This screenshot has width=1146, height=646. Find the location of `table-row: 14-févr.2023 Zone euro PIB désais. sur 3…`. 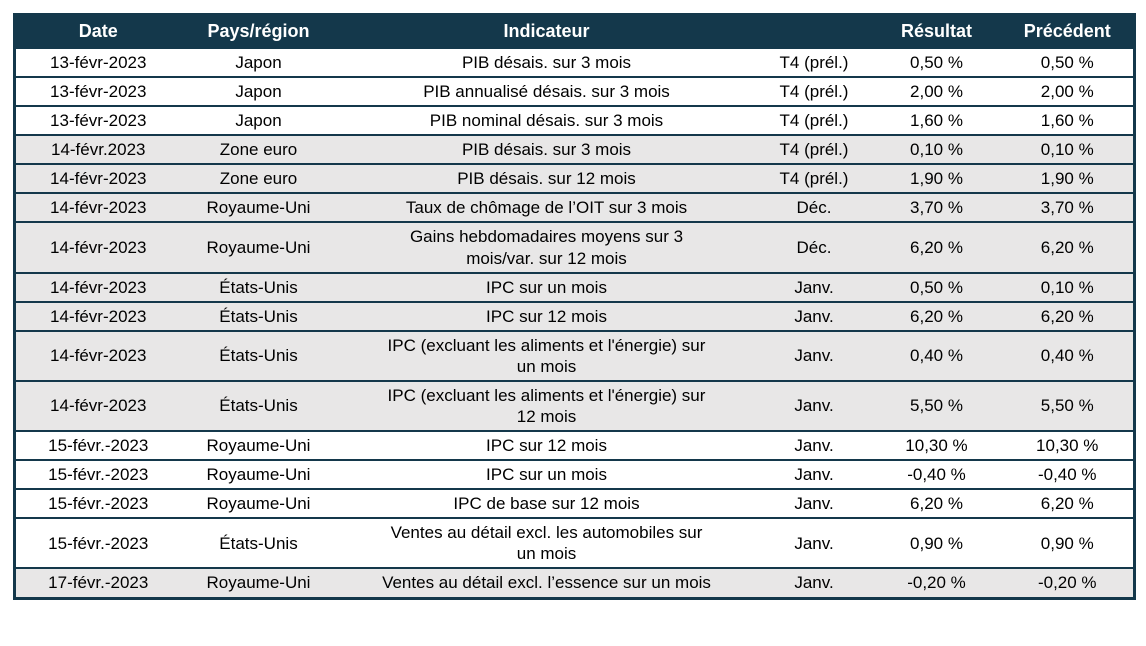

table-row: 14-févr.2023 Zone euro PIB désais. sur 3… is located at coordinates (574, 150).